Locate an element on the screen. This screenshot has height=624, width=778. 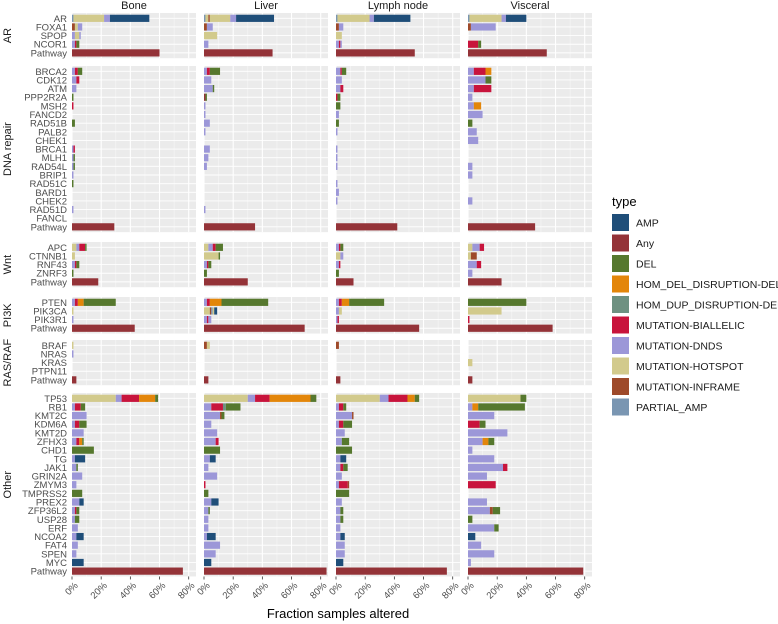
bar-segment-spen-mutation-dnds is located at coordinates (481, 554).